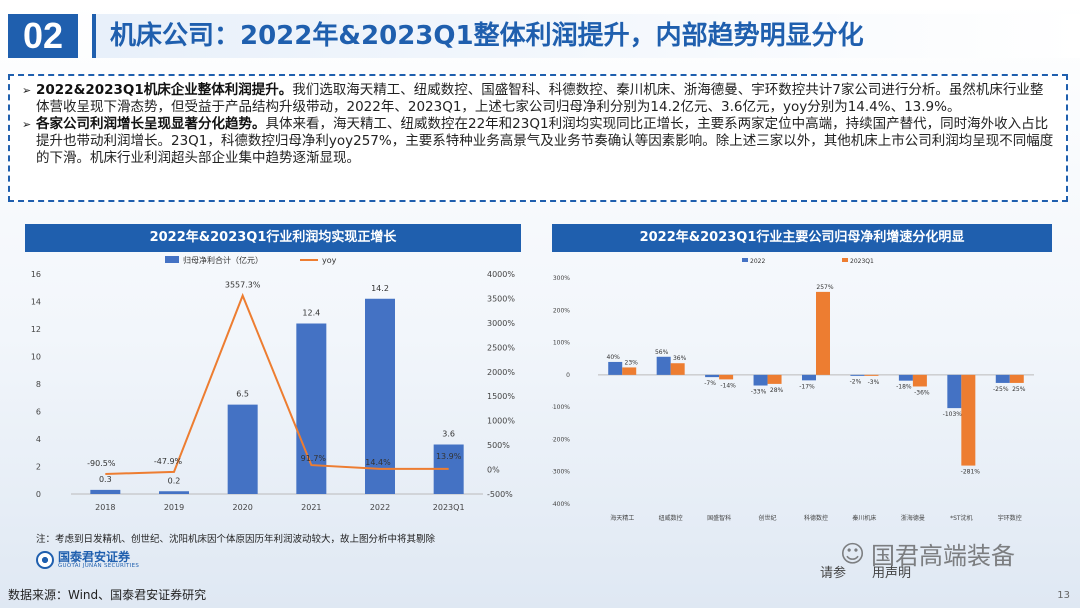  Describe the element at coordinates (816, 518) in the screenshot. I see `x-tick-label: 科德数控` at that location.